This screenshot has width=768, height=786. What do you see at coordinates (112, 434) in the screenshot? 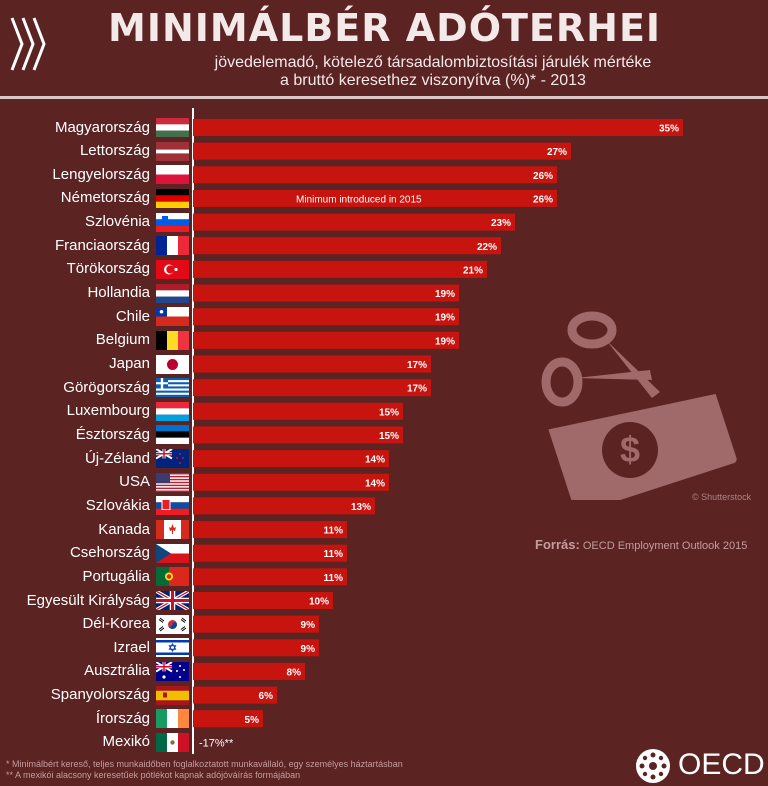
I see `category-label: Észtország` at bounding box center [112, 434].